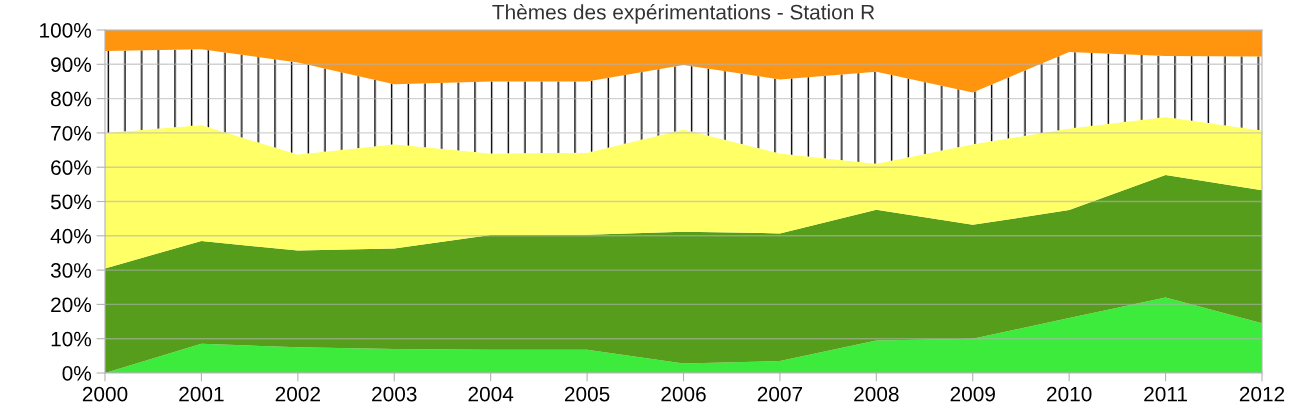 The image size is (1296, 420). Describe the element at coordinates (71, 305) in the screenshot. I see `y-tick-label: 20%` at that location.